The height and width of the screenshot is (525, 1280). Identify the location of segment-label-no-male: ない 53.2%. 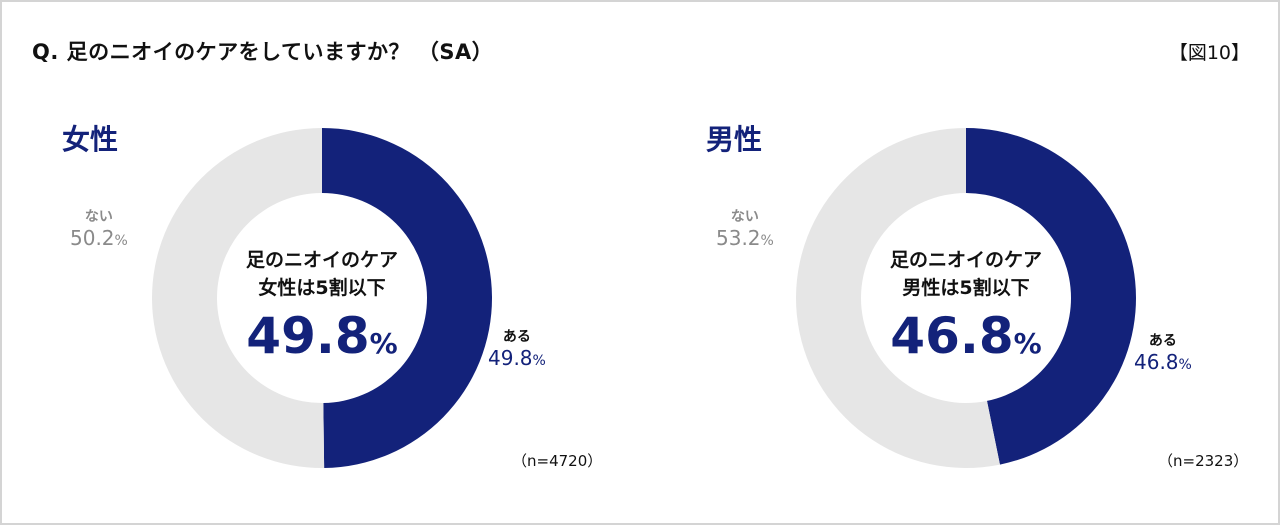
(745, 228).